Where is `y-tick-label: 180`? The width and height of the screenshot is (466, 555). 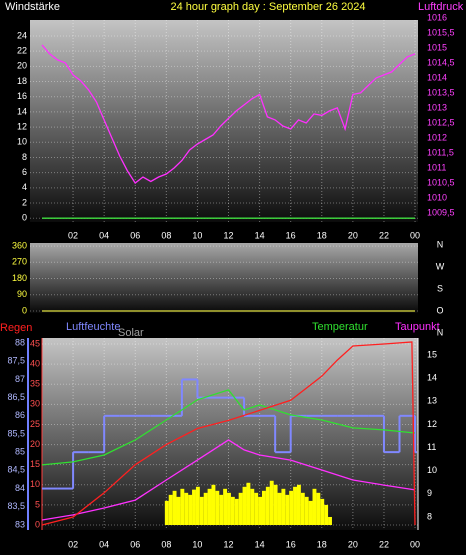 y-tick-label: 180 is located at coordinates (19, 278).